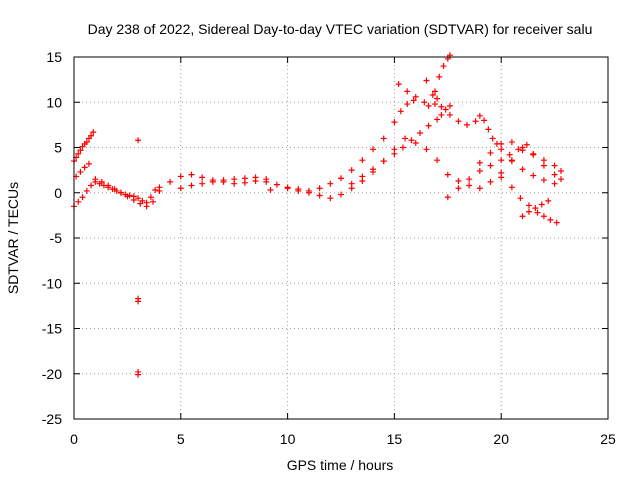 This screenshot has height=480, width=640. What do you see at coordinates (52, 419) in the screenshot?
I see `y-tick-label: -25` at bounding box center [52, 419].